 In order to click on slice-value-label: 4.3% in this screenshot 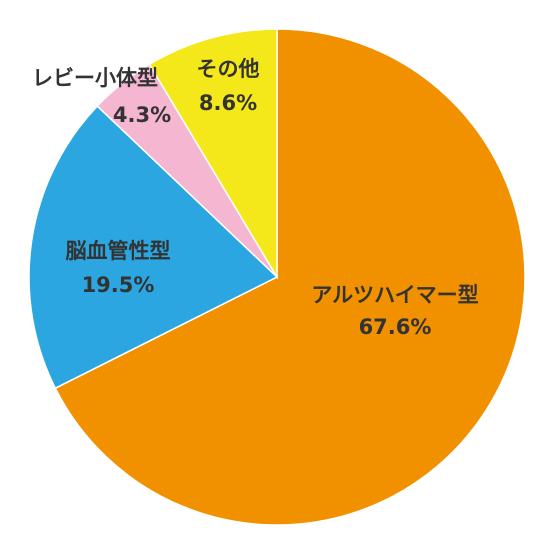, I will do `click(142, 115)`.